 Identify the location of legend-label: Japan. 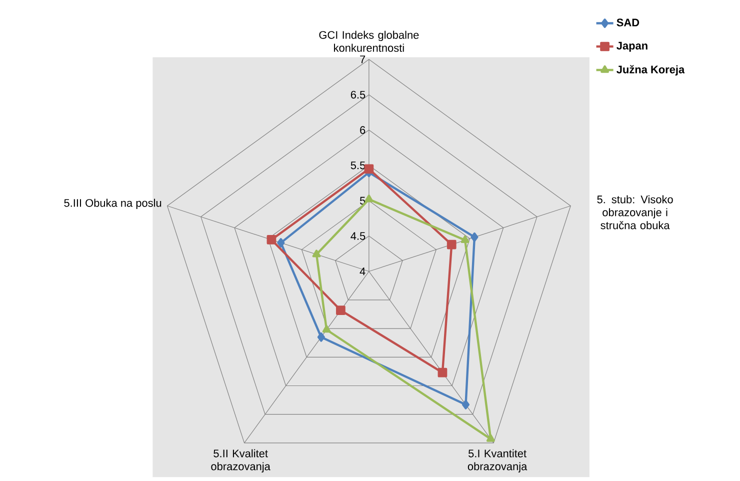
(632, 47).